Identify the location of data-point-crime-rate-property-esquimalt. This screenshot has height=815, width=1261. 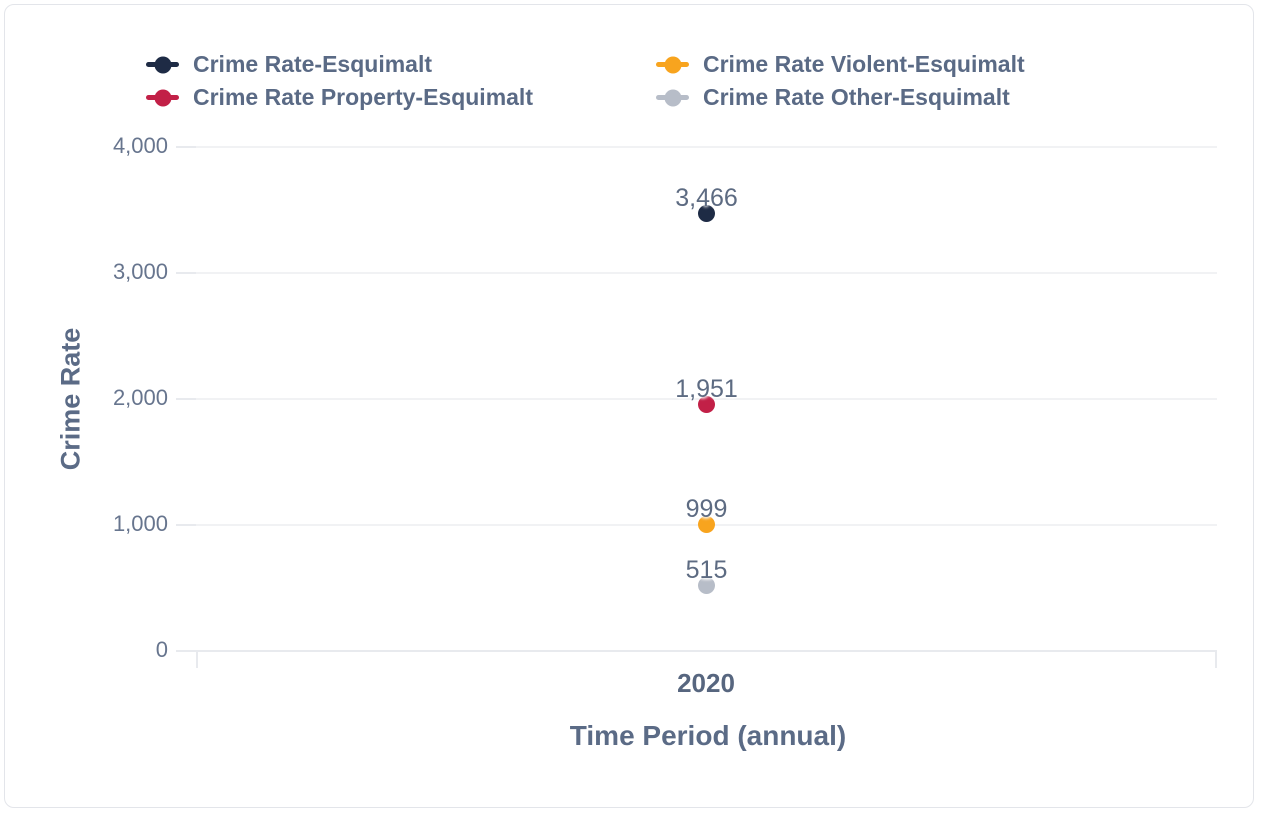
(706, 404).